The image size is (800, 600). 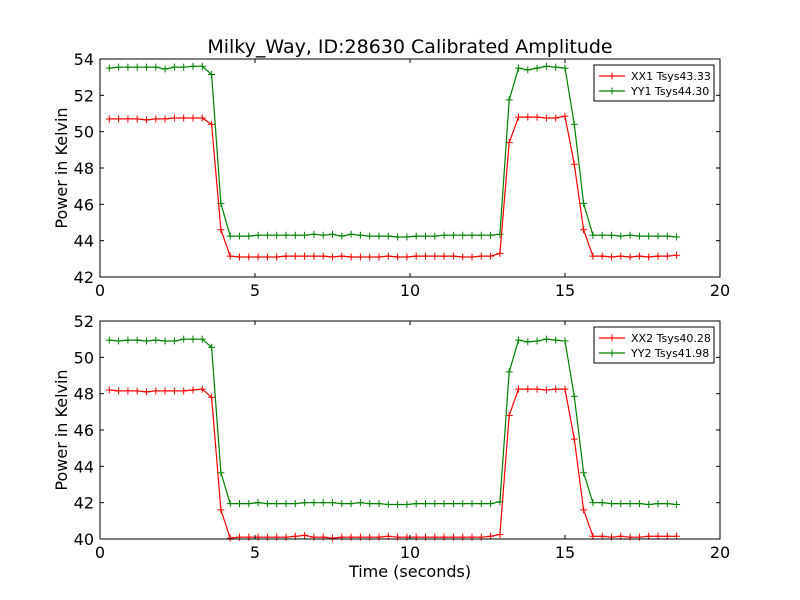 I want to click on y-axis-label: Power in Kelvin, so click(x=61, y=429).